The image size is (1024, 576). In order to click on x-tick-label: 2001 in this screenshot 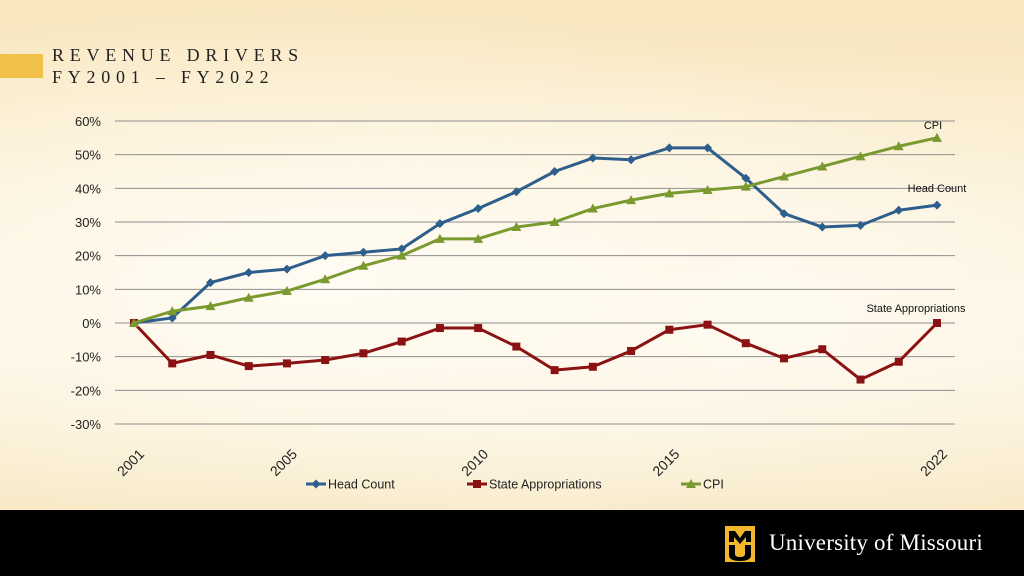, I will do `click(130, 462)`.